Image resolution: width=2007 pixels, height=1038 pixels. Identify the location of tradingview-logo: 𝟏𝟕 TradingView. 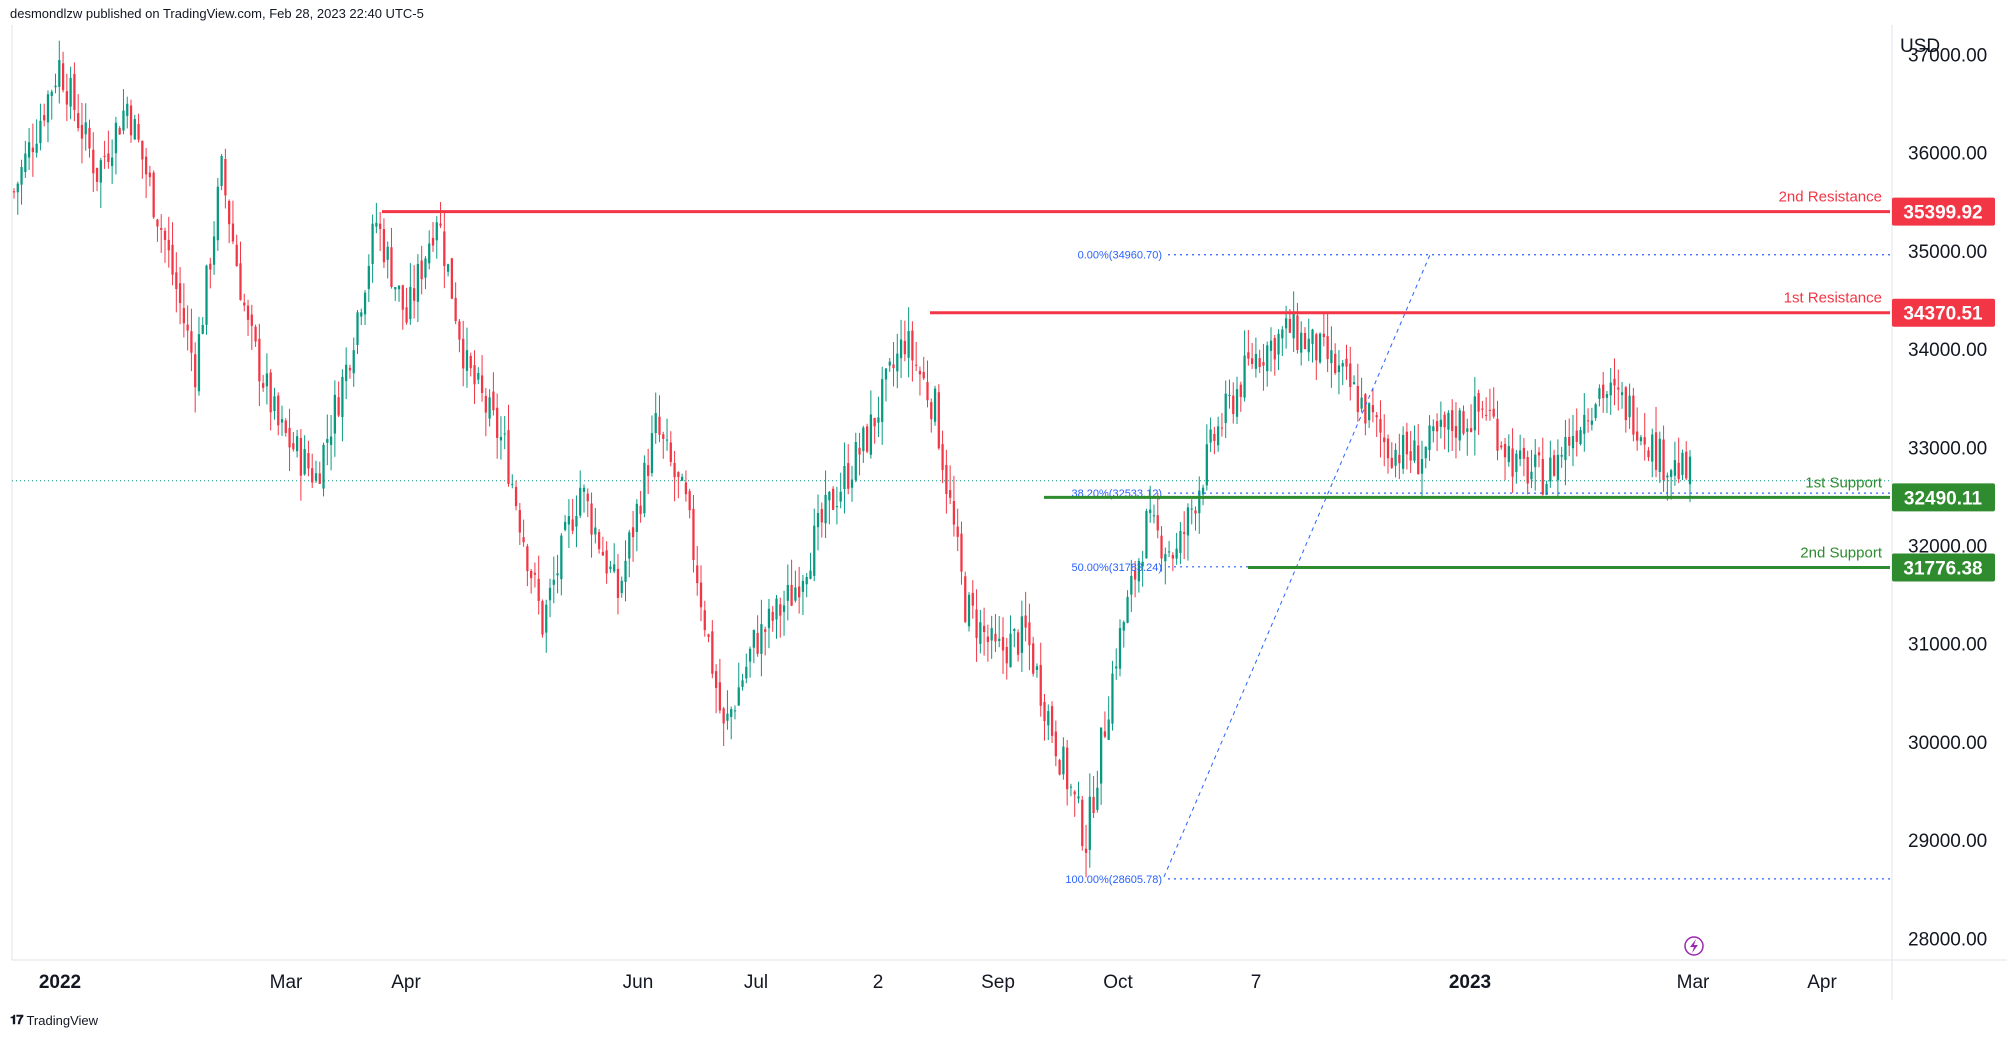
(54, 1020).